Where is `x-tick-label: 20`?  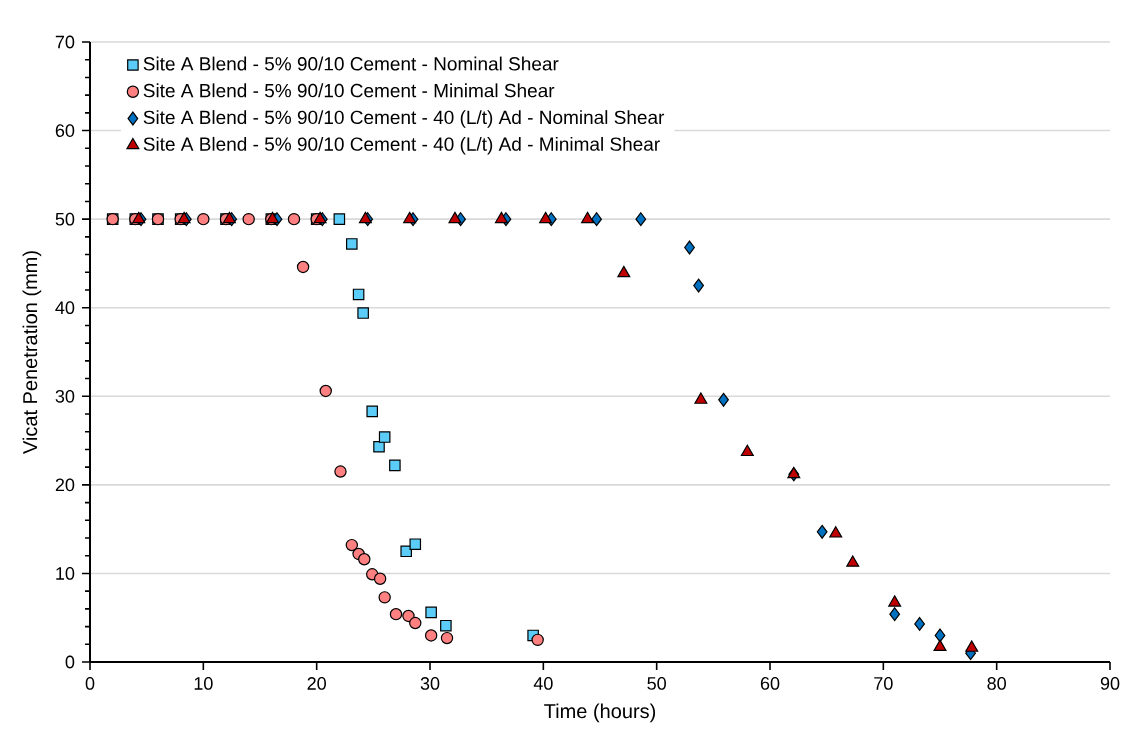
x-tick-label: 20 is located at coordinates (316, 683).